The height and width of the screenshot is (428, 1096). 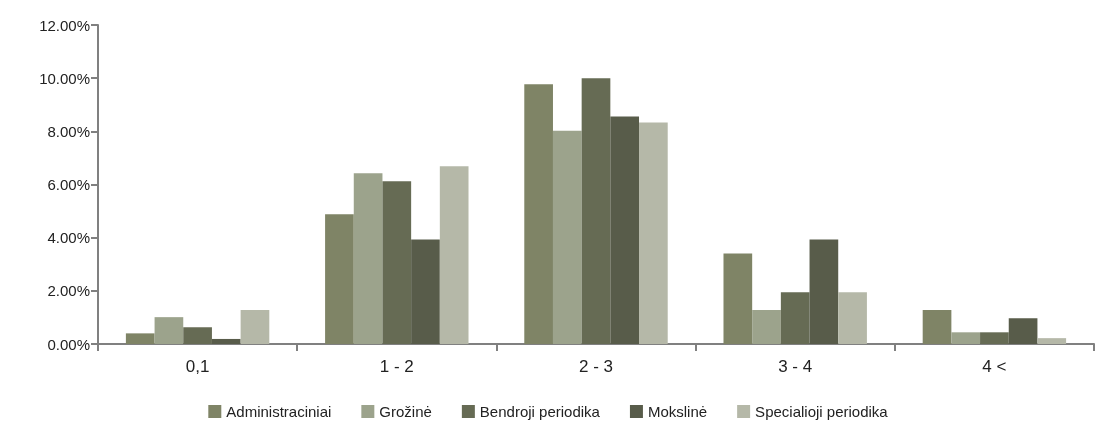 I want to click on y-tick-label: 8.00%, so click(x=68, y=131).